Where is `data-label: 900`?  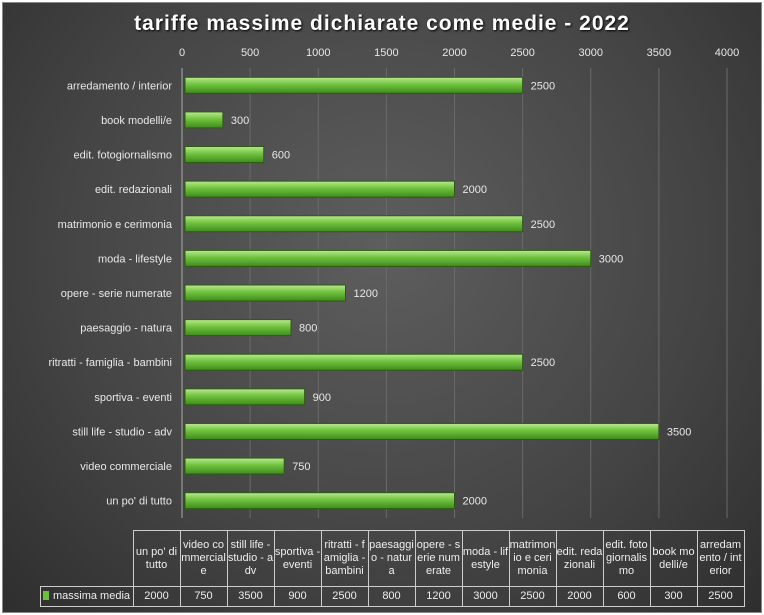
data-label: 900 is located at coordinates (322, 398).